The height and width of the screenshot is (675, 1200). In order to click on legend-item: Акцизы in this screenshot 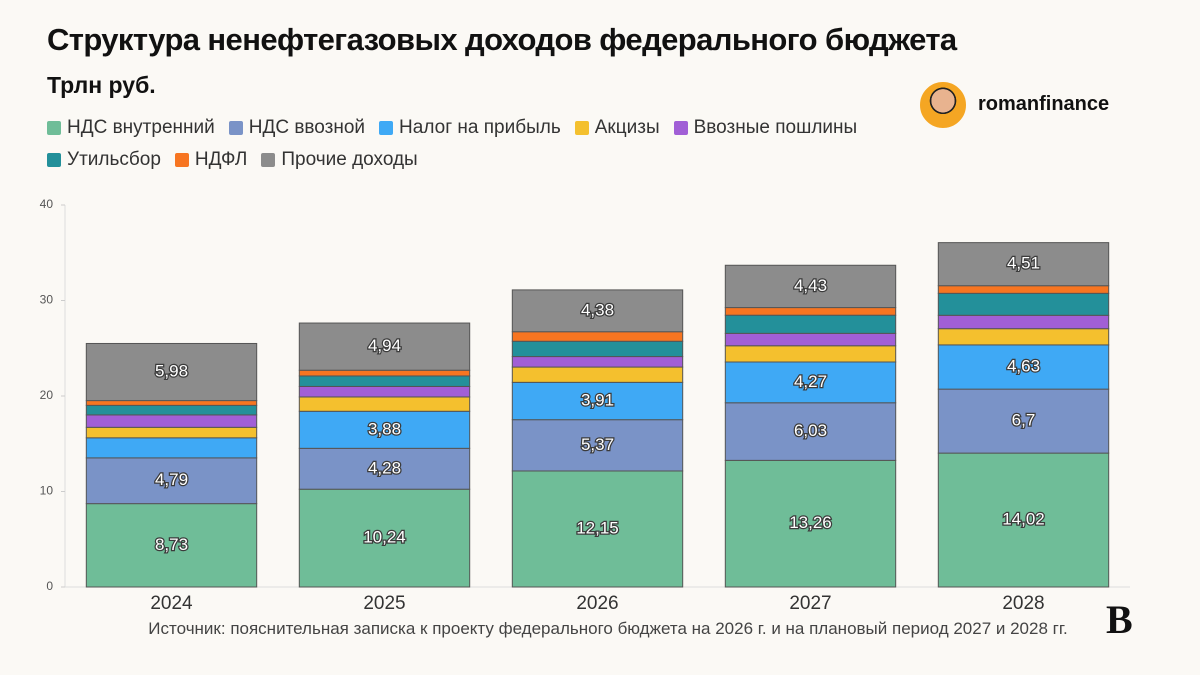, I will do `click(617, 128)`.